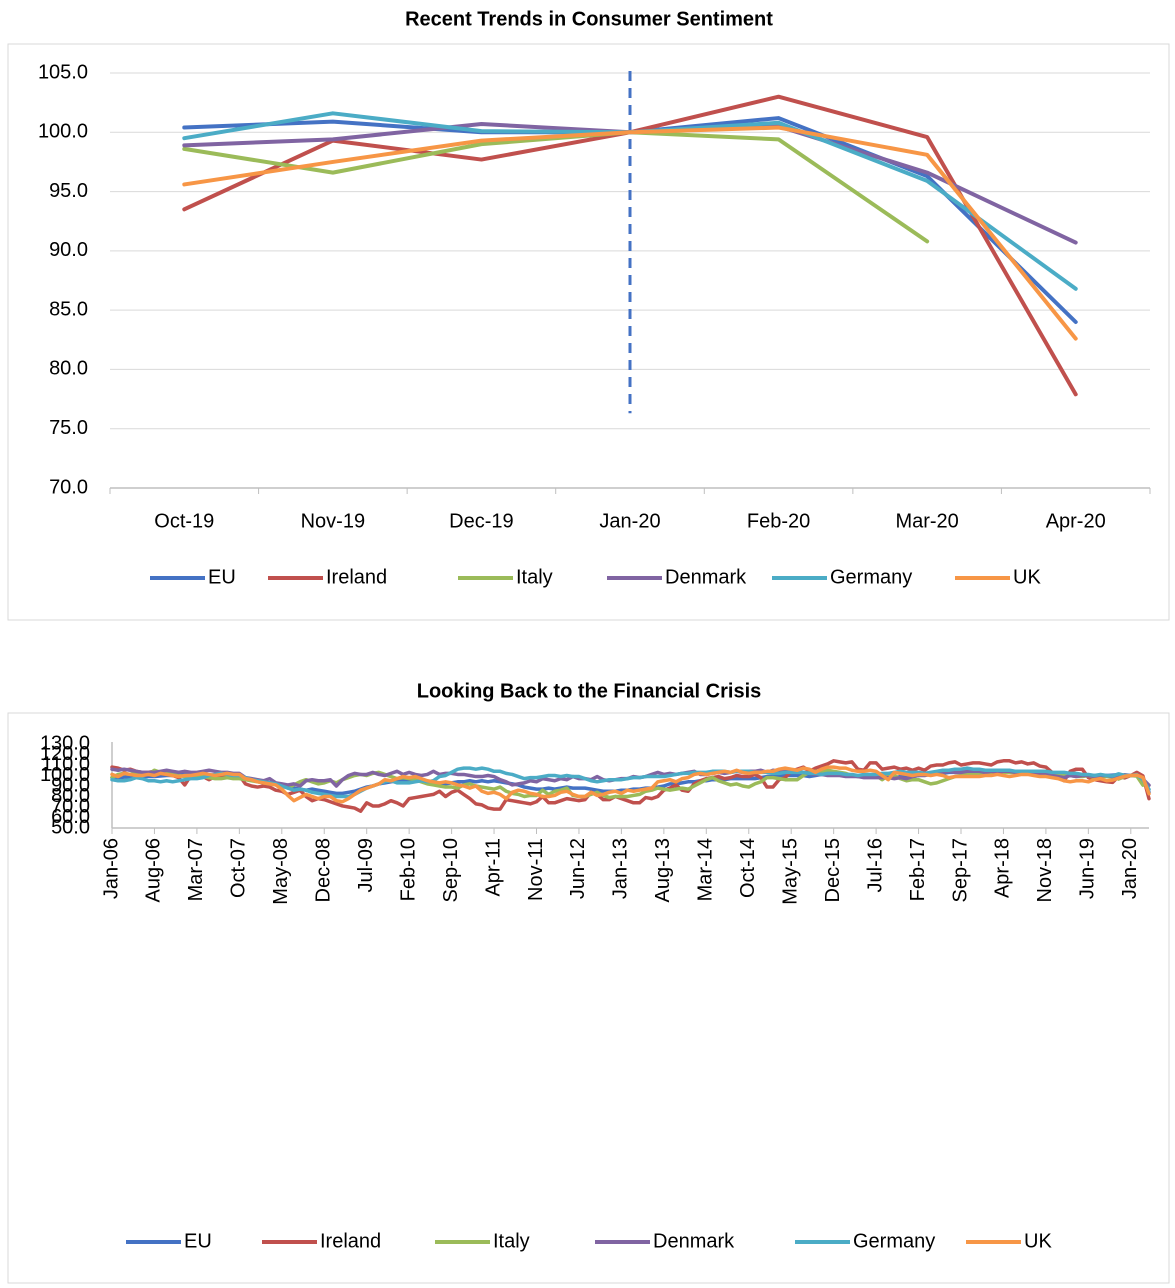  I want to click on y-tick-label: 130.0, so click(65, 743).